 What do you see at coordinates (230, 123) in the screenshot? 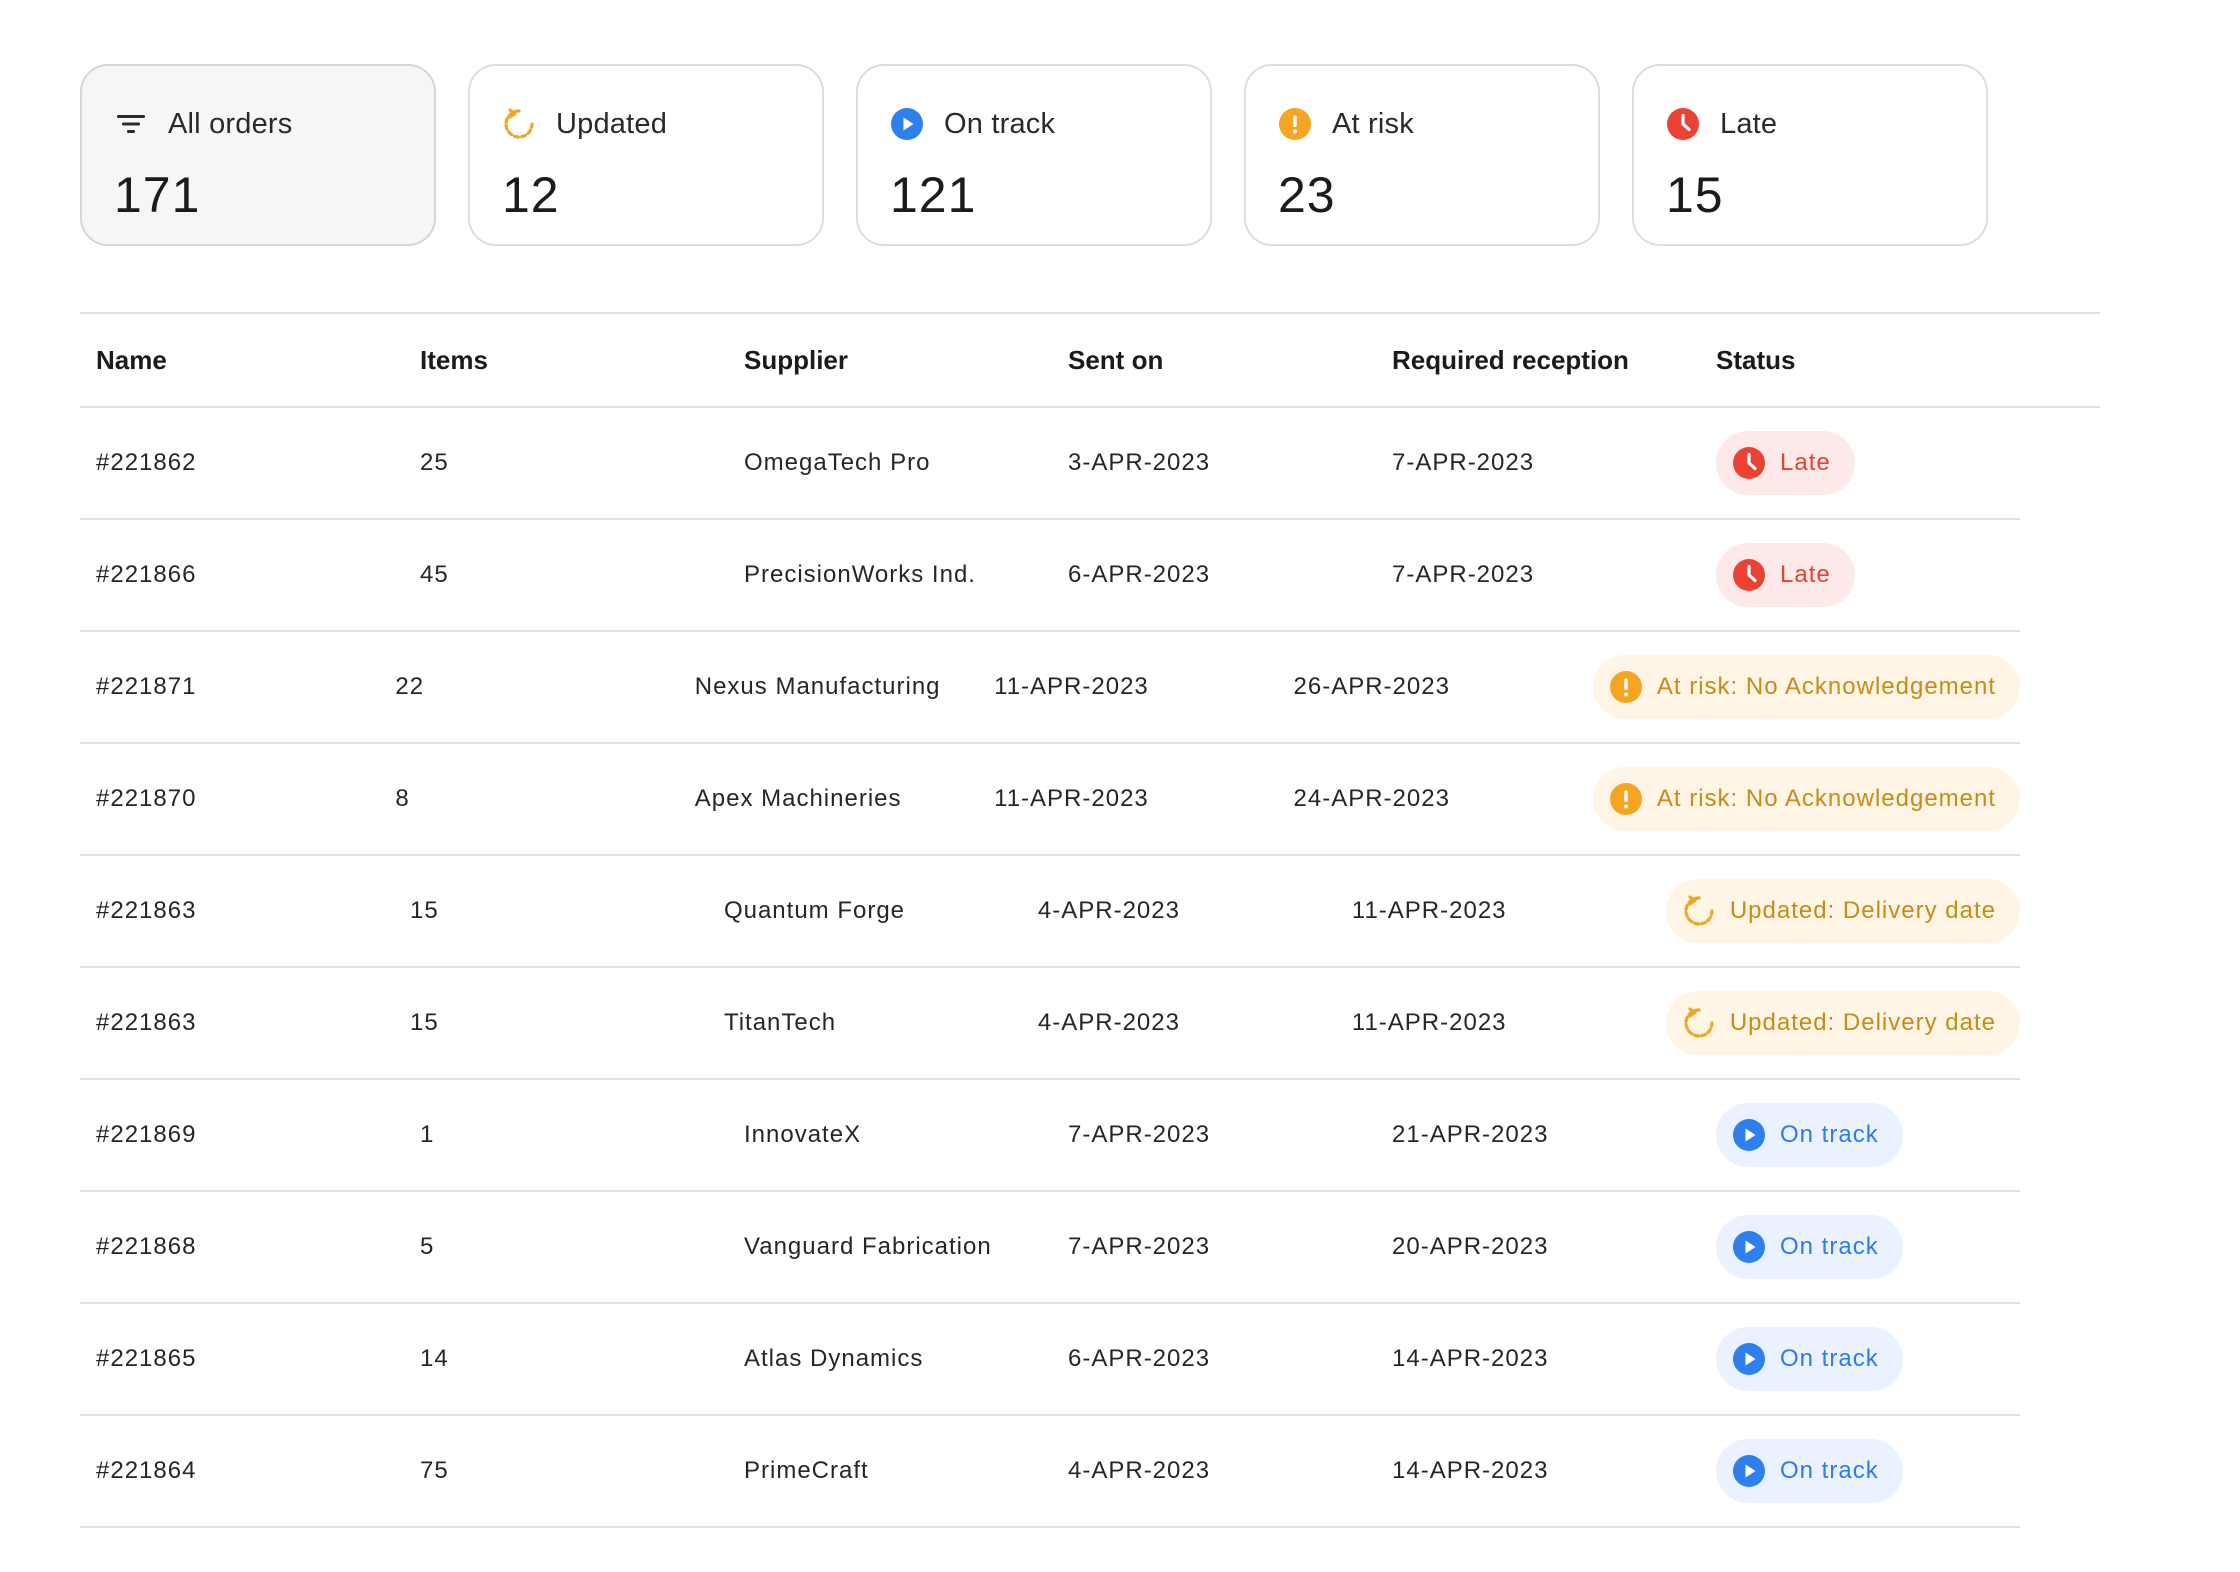
I see `card-label: All orders` at bounding box center [230, 123].